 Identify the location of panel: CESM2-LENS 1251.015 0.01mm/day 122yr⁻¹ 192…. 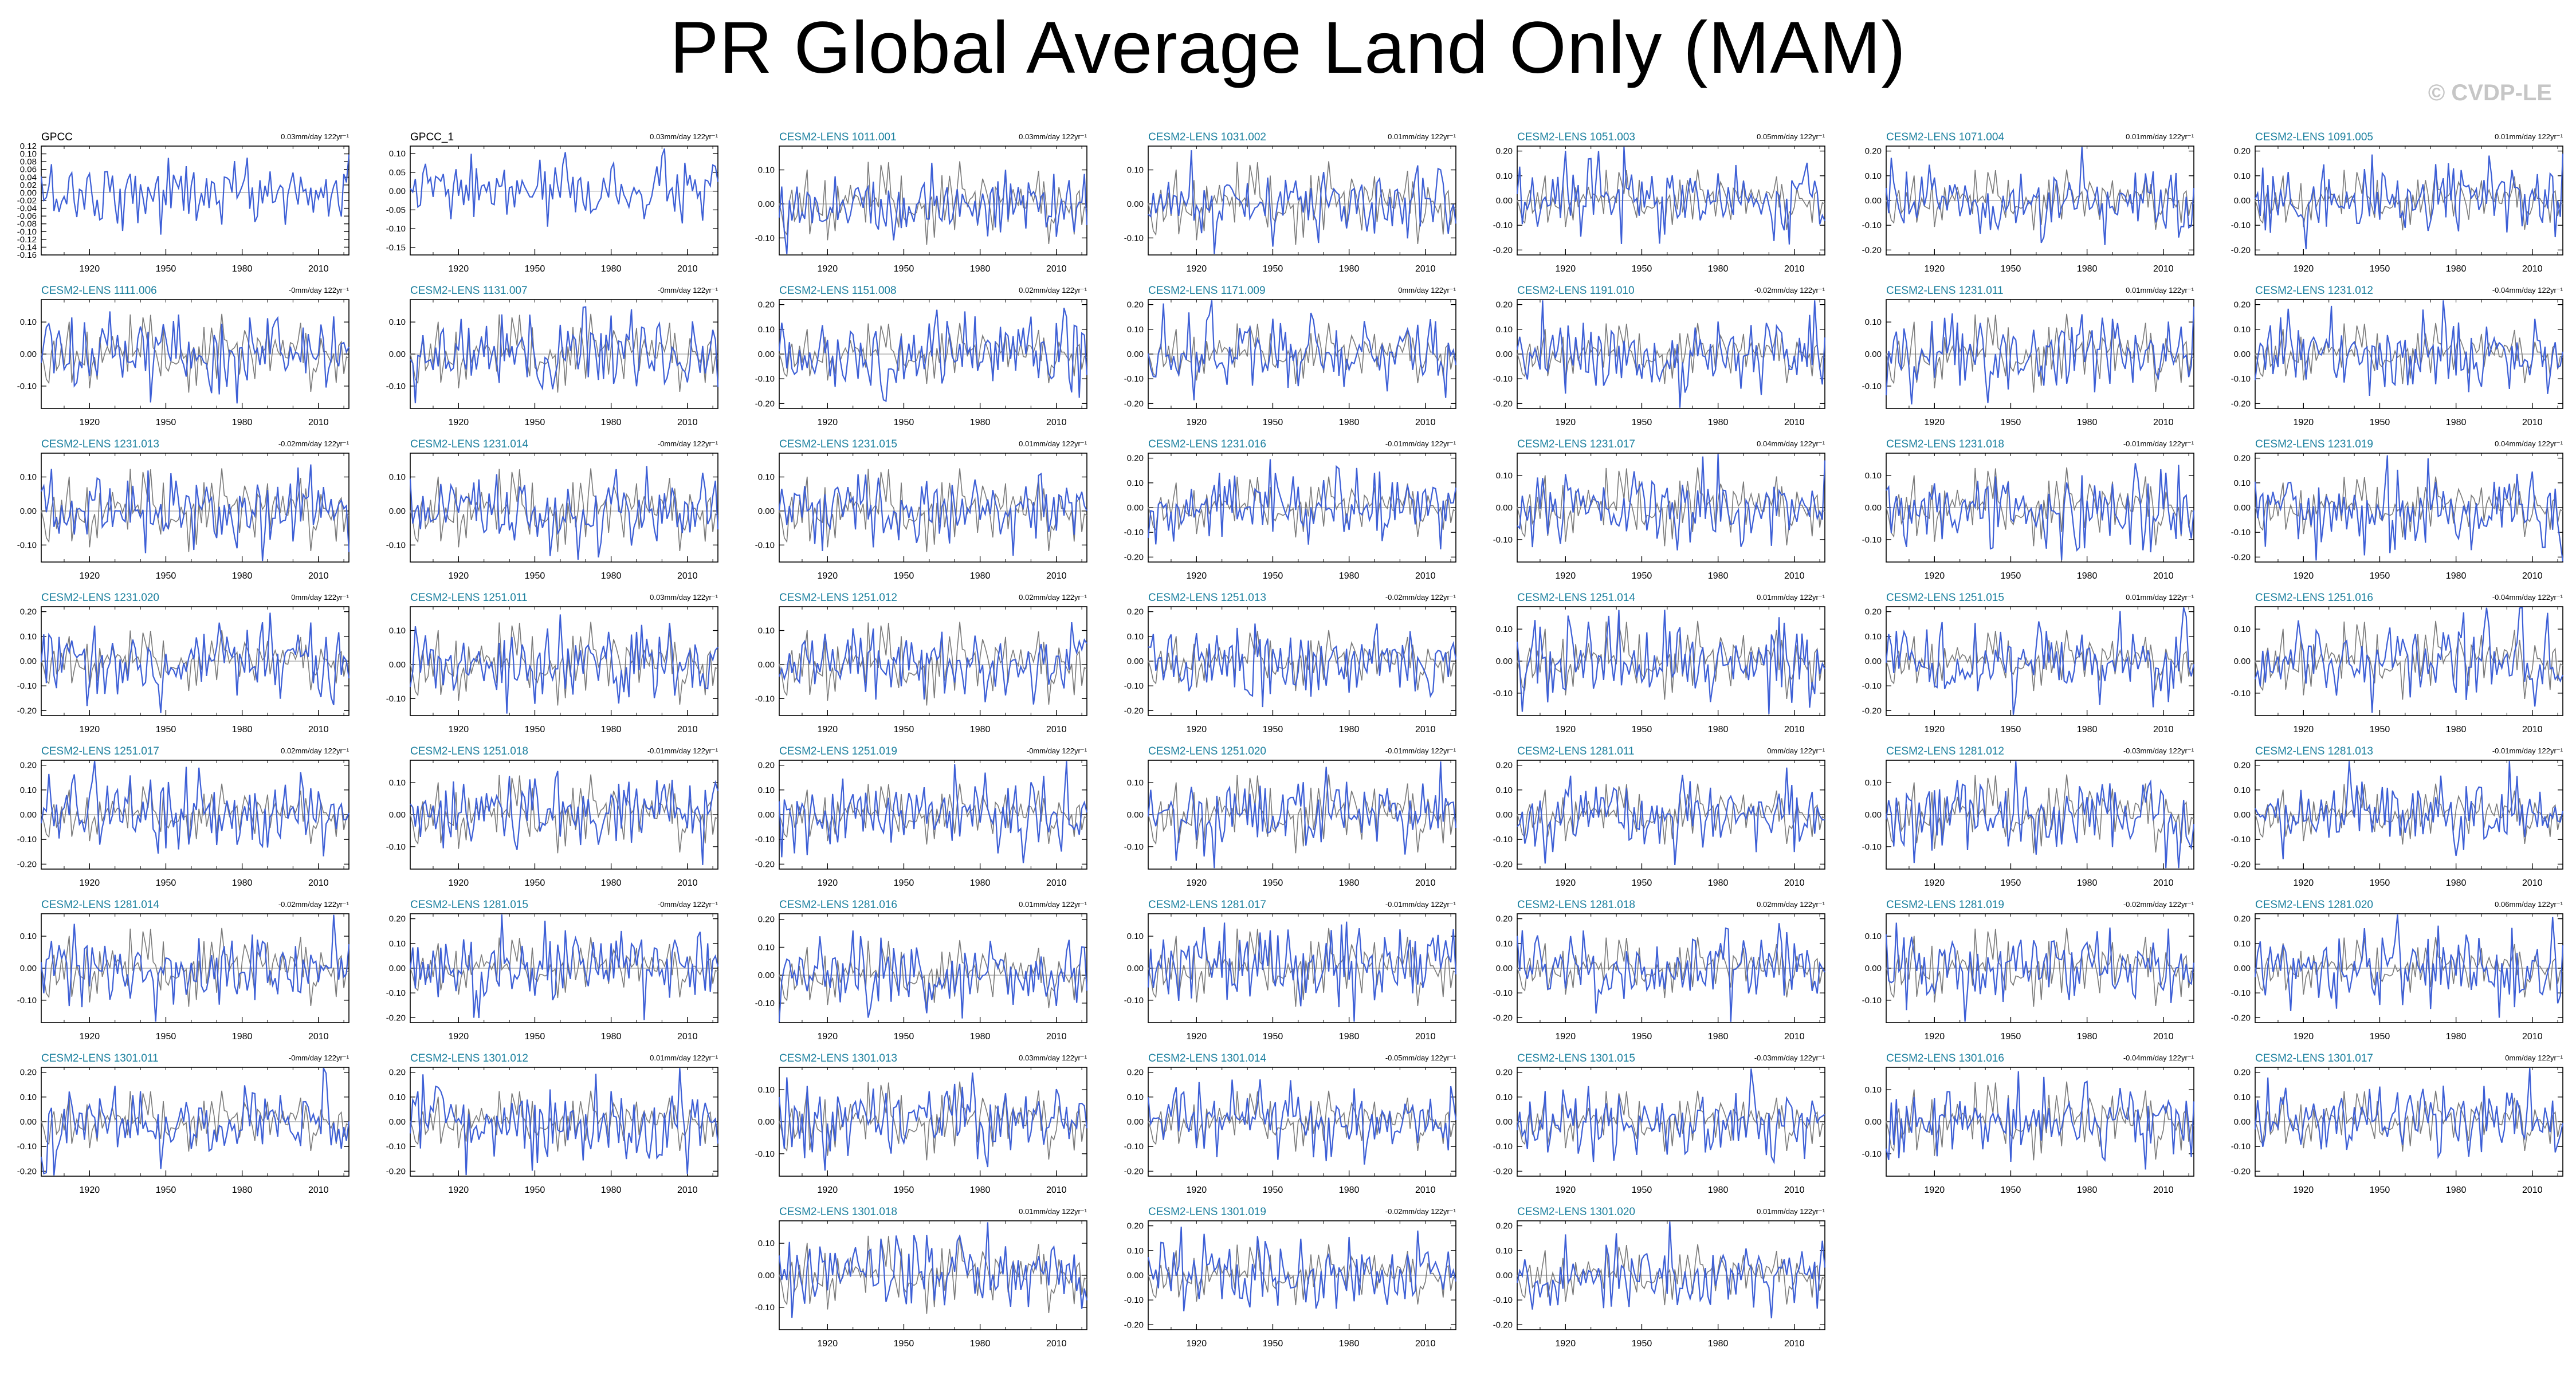
(2029, 663).